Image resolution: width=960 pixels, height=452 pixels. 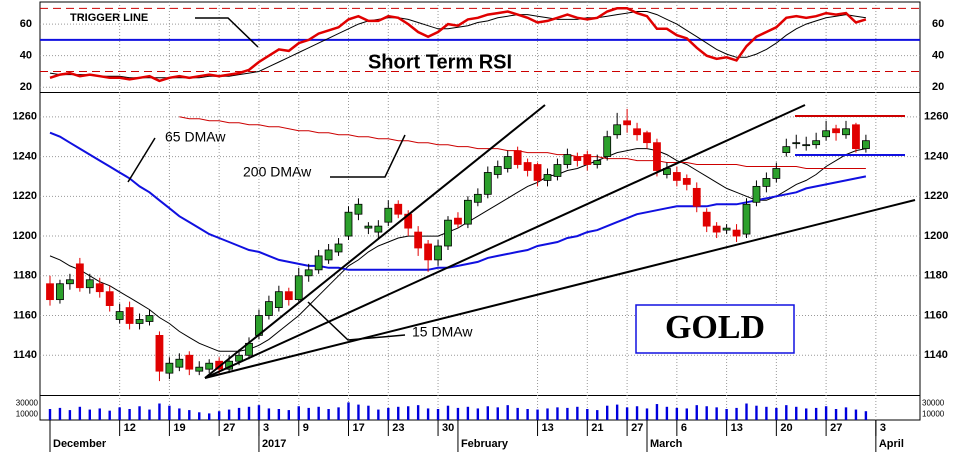 What do you see at coordinates (485, 444) in the screenshot?
I see `month-label: February` at bounding box center [485, 444].